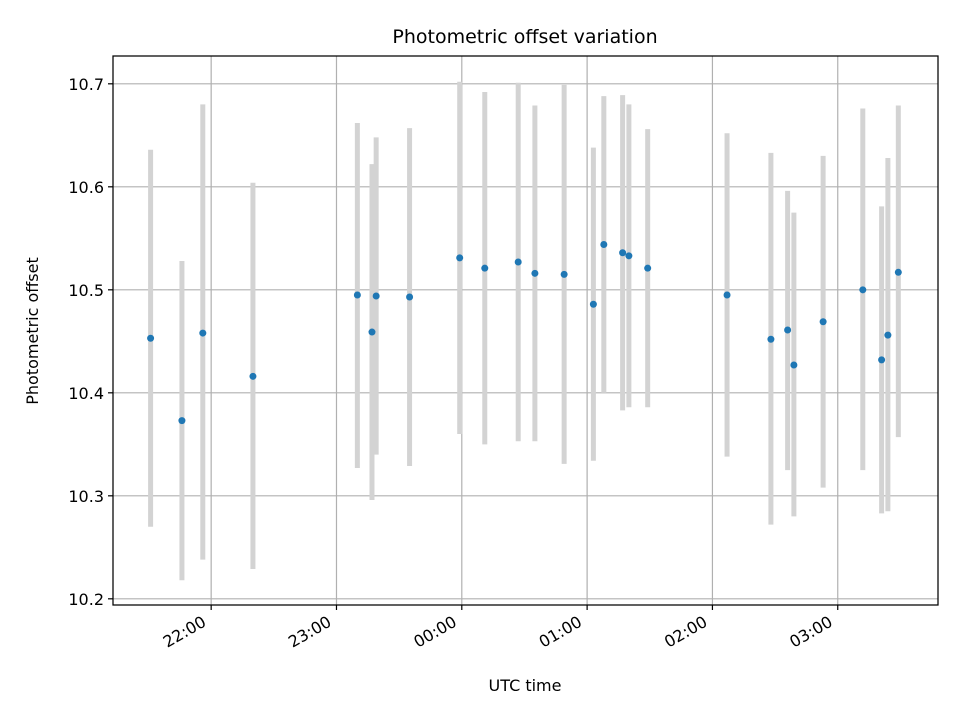  Describe the element at coordinates (525, 685) in the screenshot. I see `x-axis-label: UTC time` at that location.